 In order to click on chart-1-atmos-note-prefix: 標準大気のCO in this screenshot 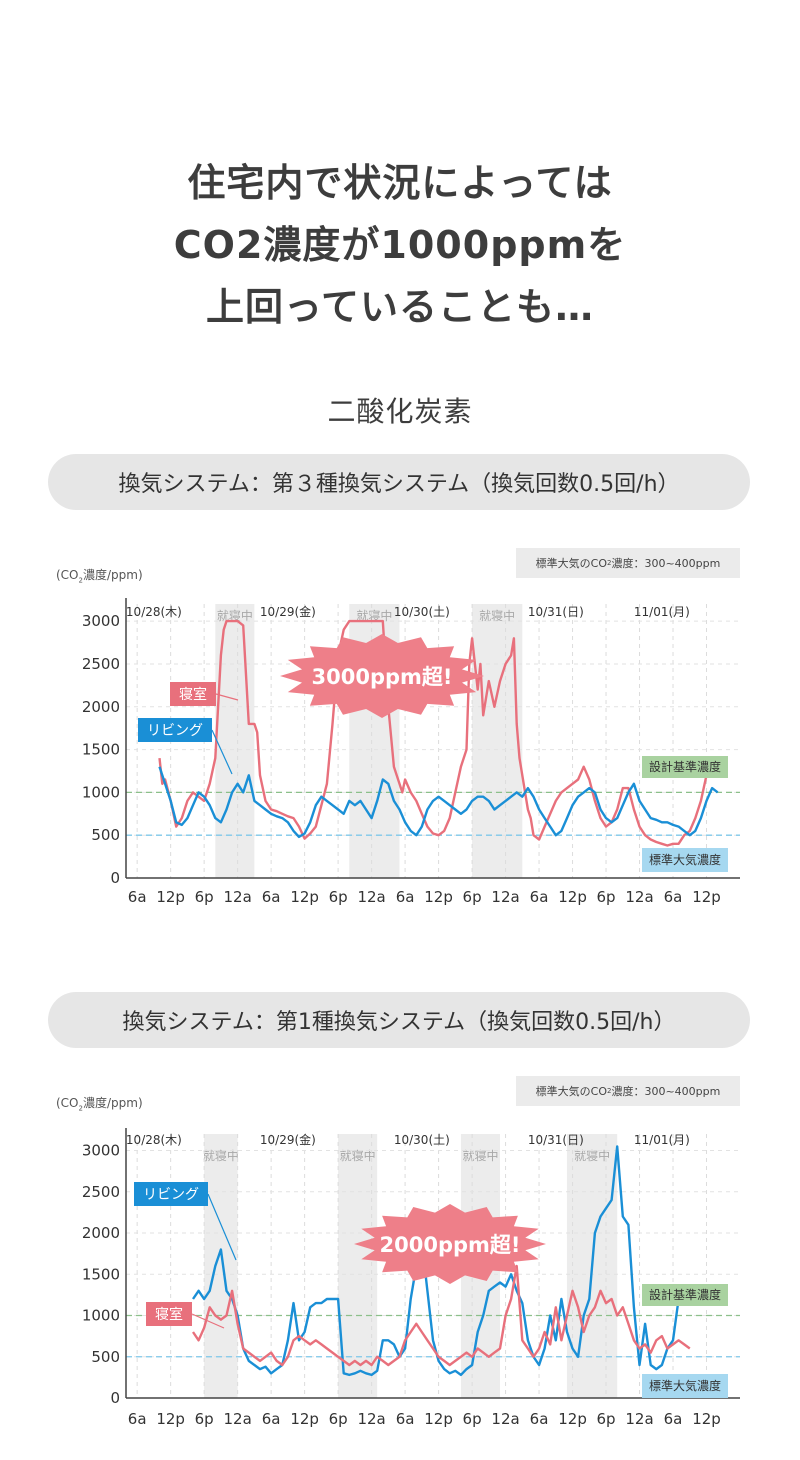, I will do `click(571, 563)`.